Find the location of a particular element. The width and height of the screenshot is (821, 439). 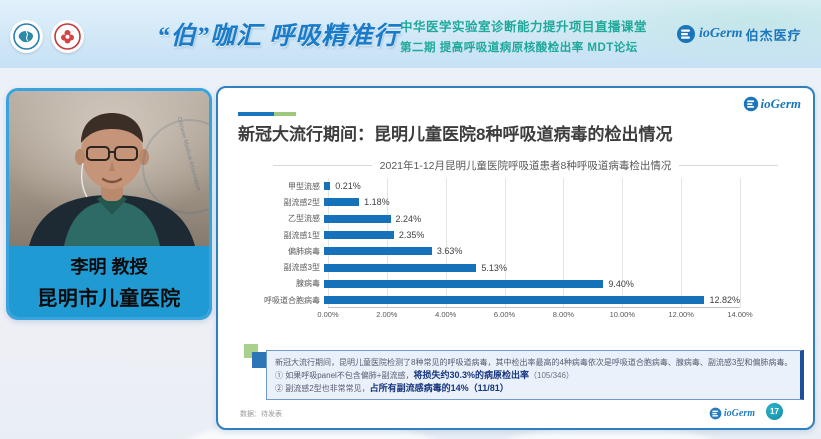

speaker-nameplate: 李明 教授 昆明市儿童医院 is located at coordinates (109, 281).